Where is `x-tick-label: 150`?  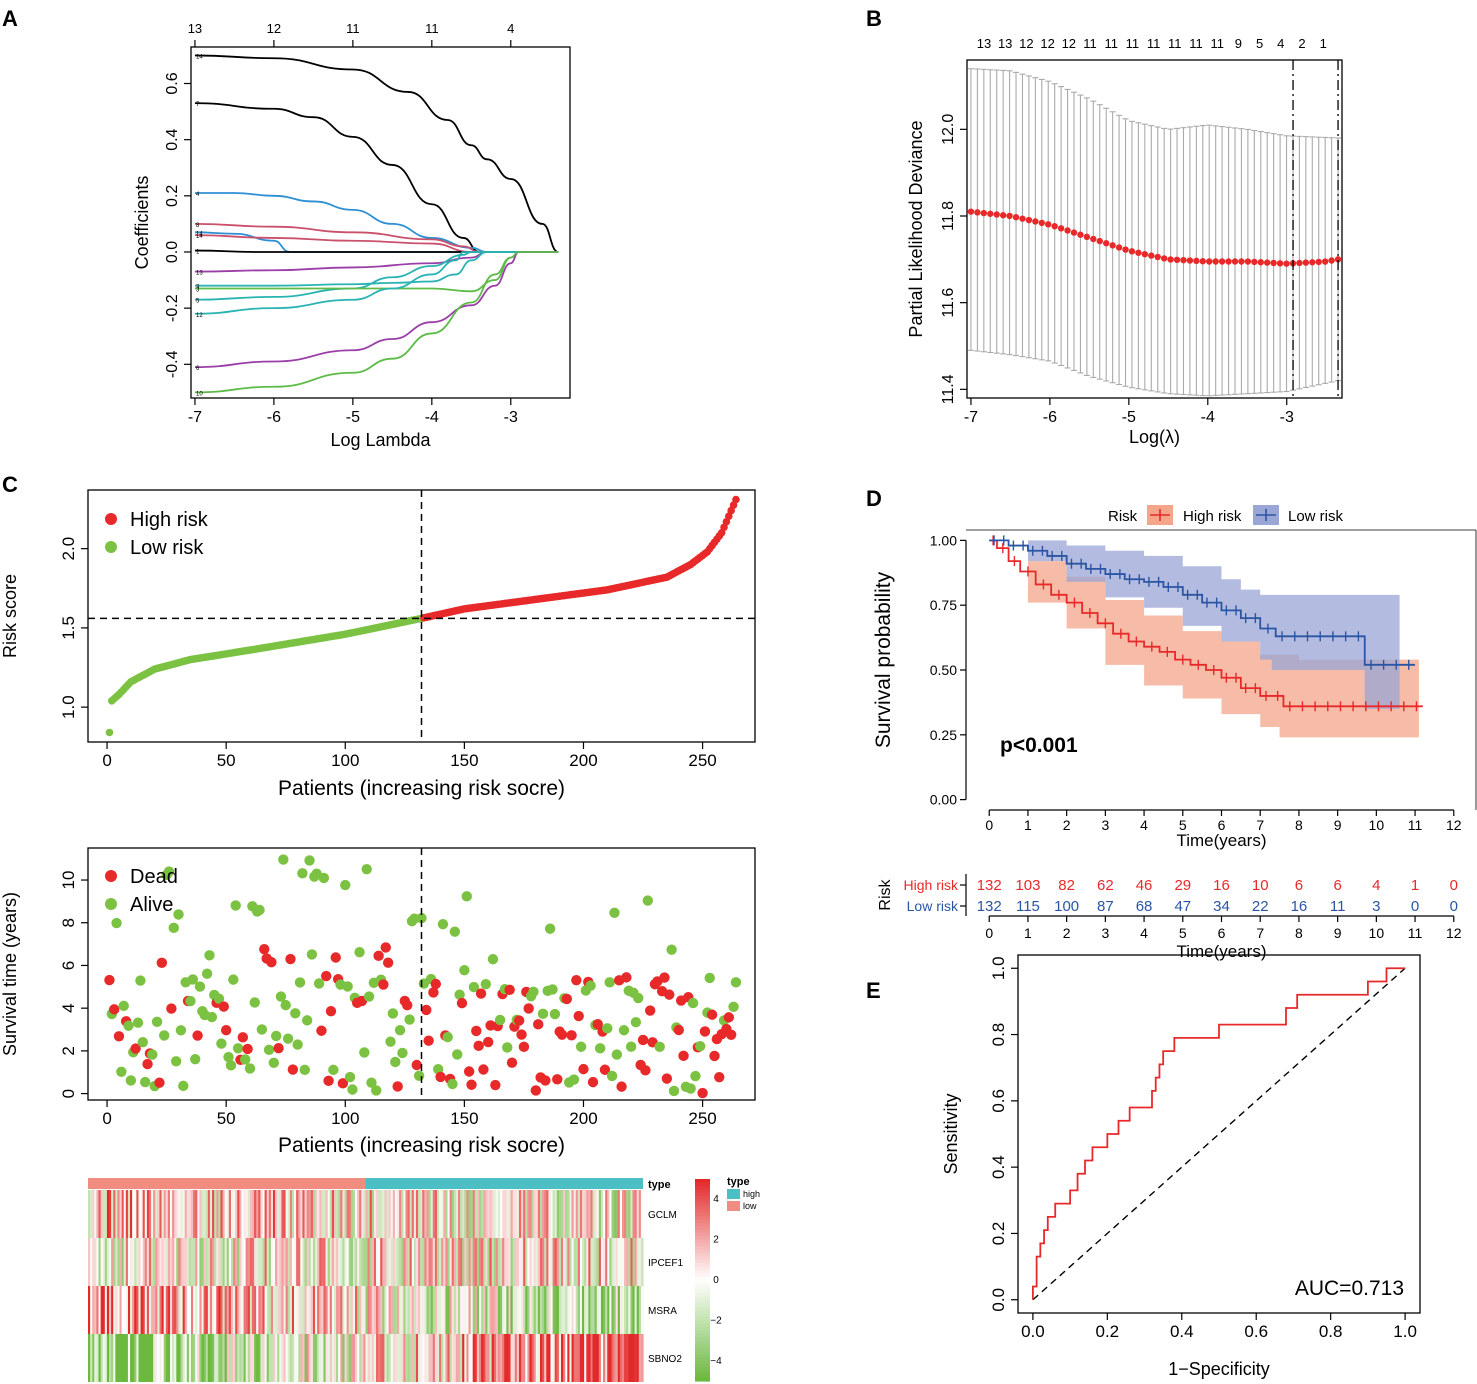
x-tick-label: 150 is located at coordinates (464, 1118).